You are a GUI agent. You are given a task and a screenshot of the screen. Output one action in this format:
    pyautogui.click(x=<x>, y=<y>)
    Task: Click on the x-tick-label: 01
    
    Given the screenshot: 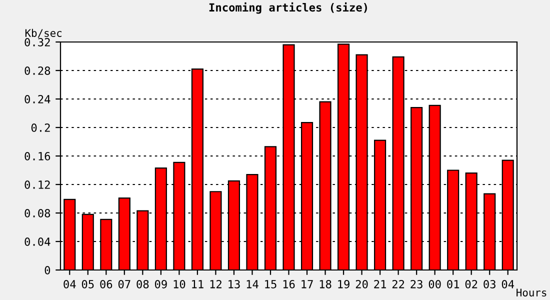 What is the action you would take?
    pyautogui.click(x=453, y=284)
    